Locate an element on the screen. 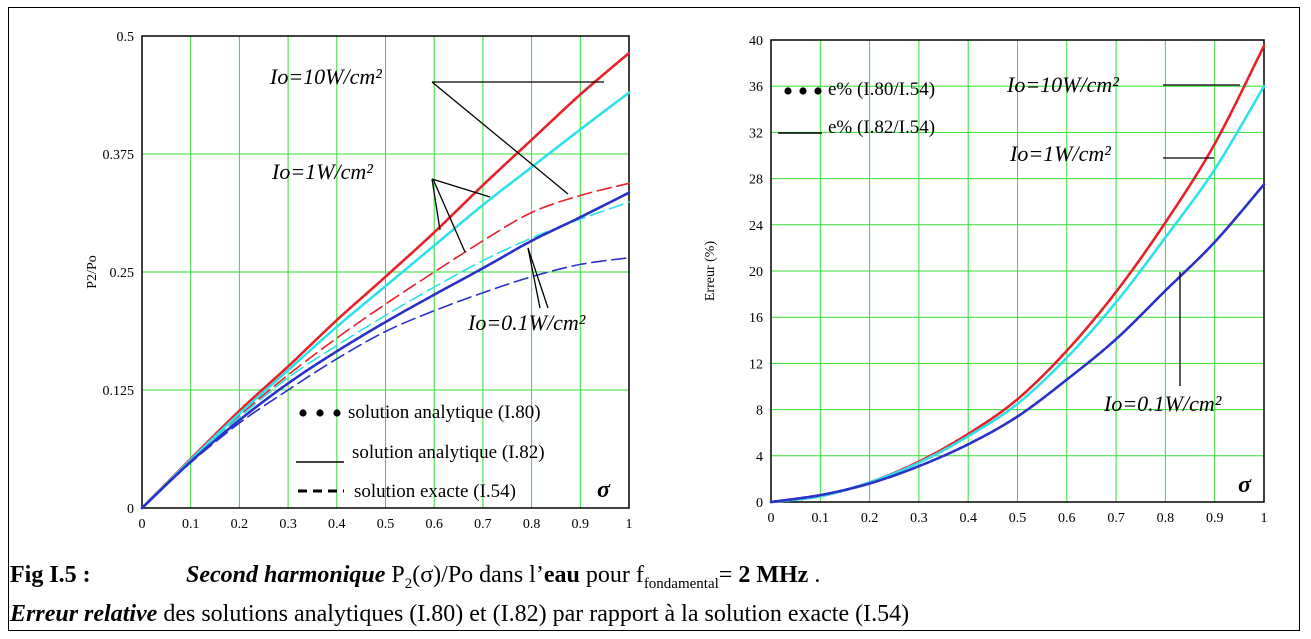  y-tick-label: 0.25 is located at coordinates (122, 273).